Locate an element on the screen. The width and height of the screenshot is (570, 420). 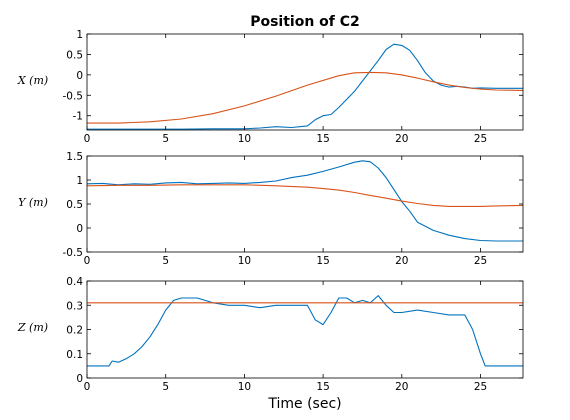
y-tick-label: 0.2 is located at coordinates (74, 331).